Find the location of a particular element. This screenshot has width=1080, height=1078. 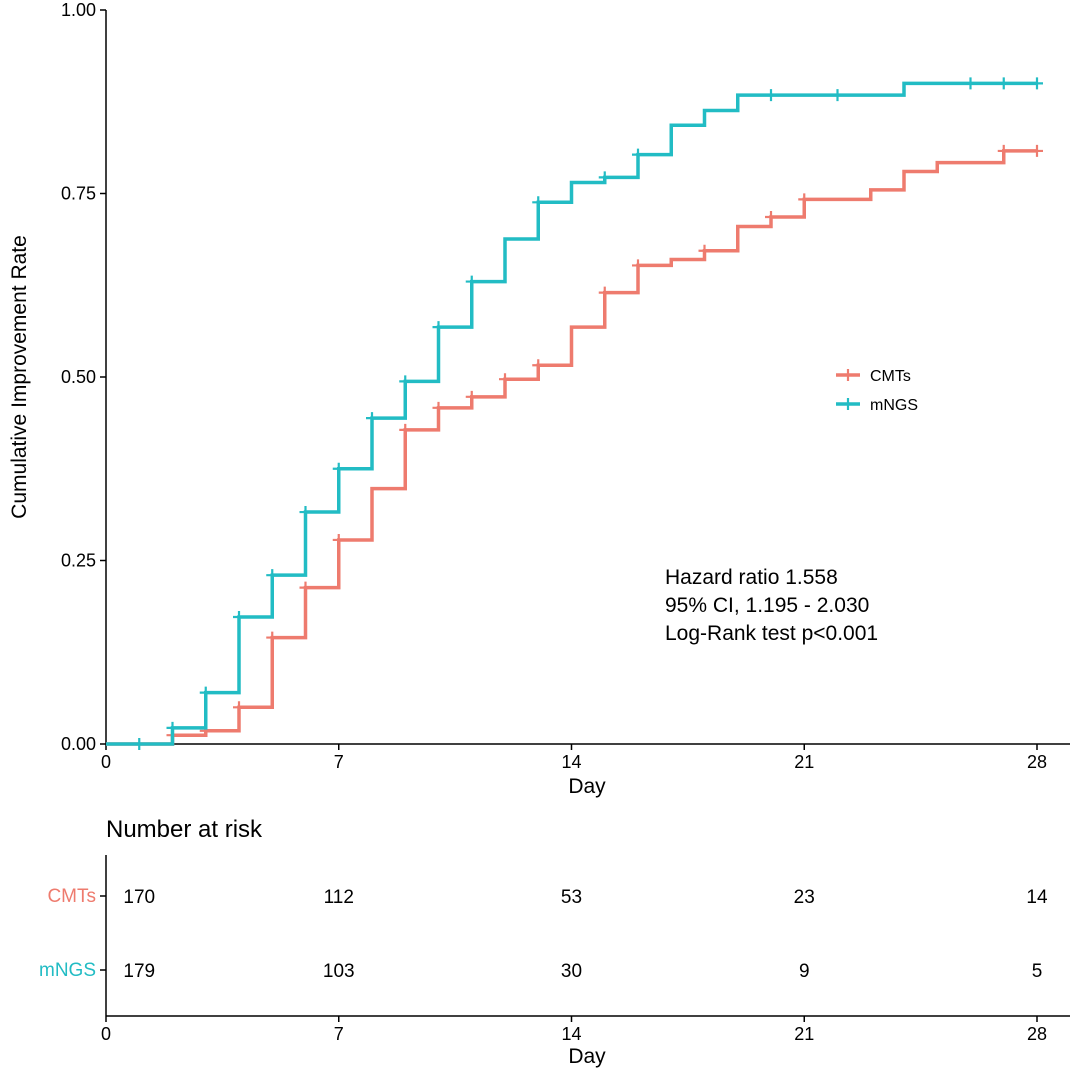

annotation-line: Hazard ratio 1.558 is located at coordinates (751, 577).